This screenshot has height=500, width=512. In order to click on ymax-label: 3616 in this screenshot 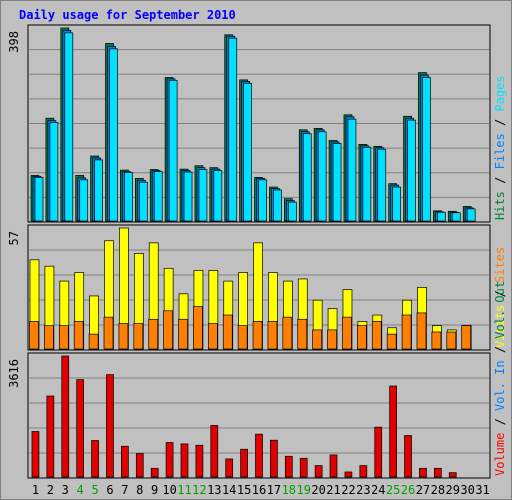, I will do `click(14, 373)`.